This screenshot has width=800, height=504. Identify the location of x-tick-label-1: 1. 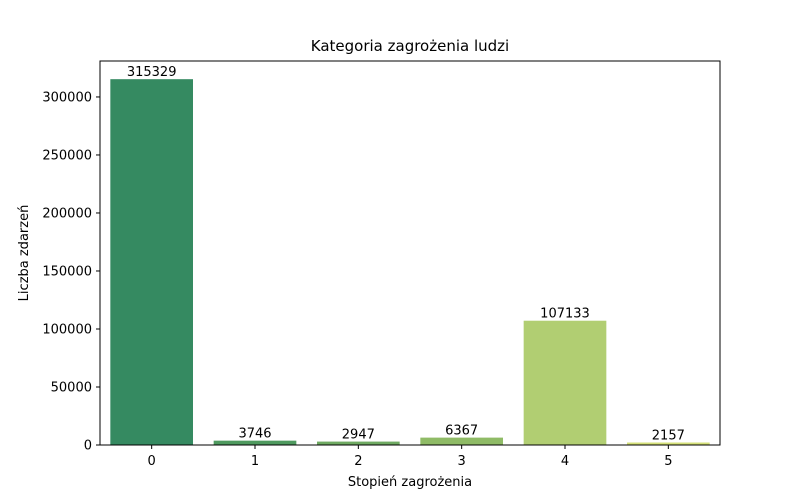
(255, 461).